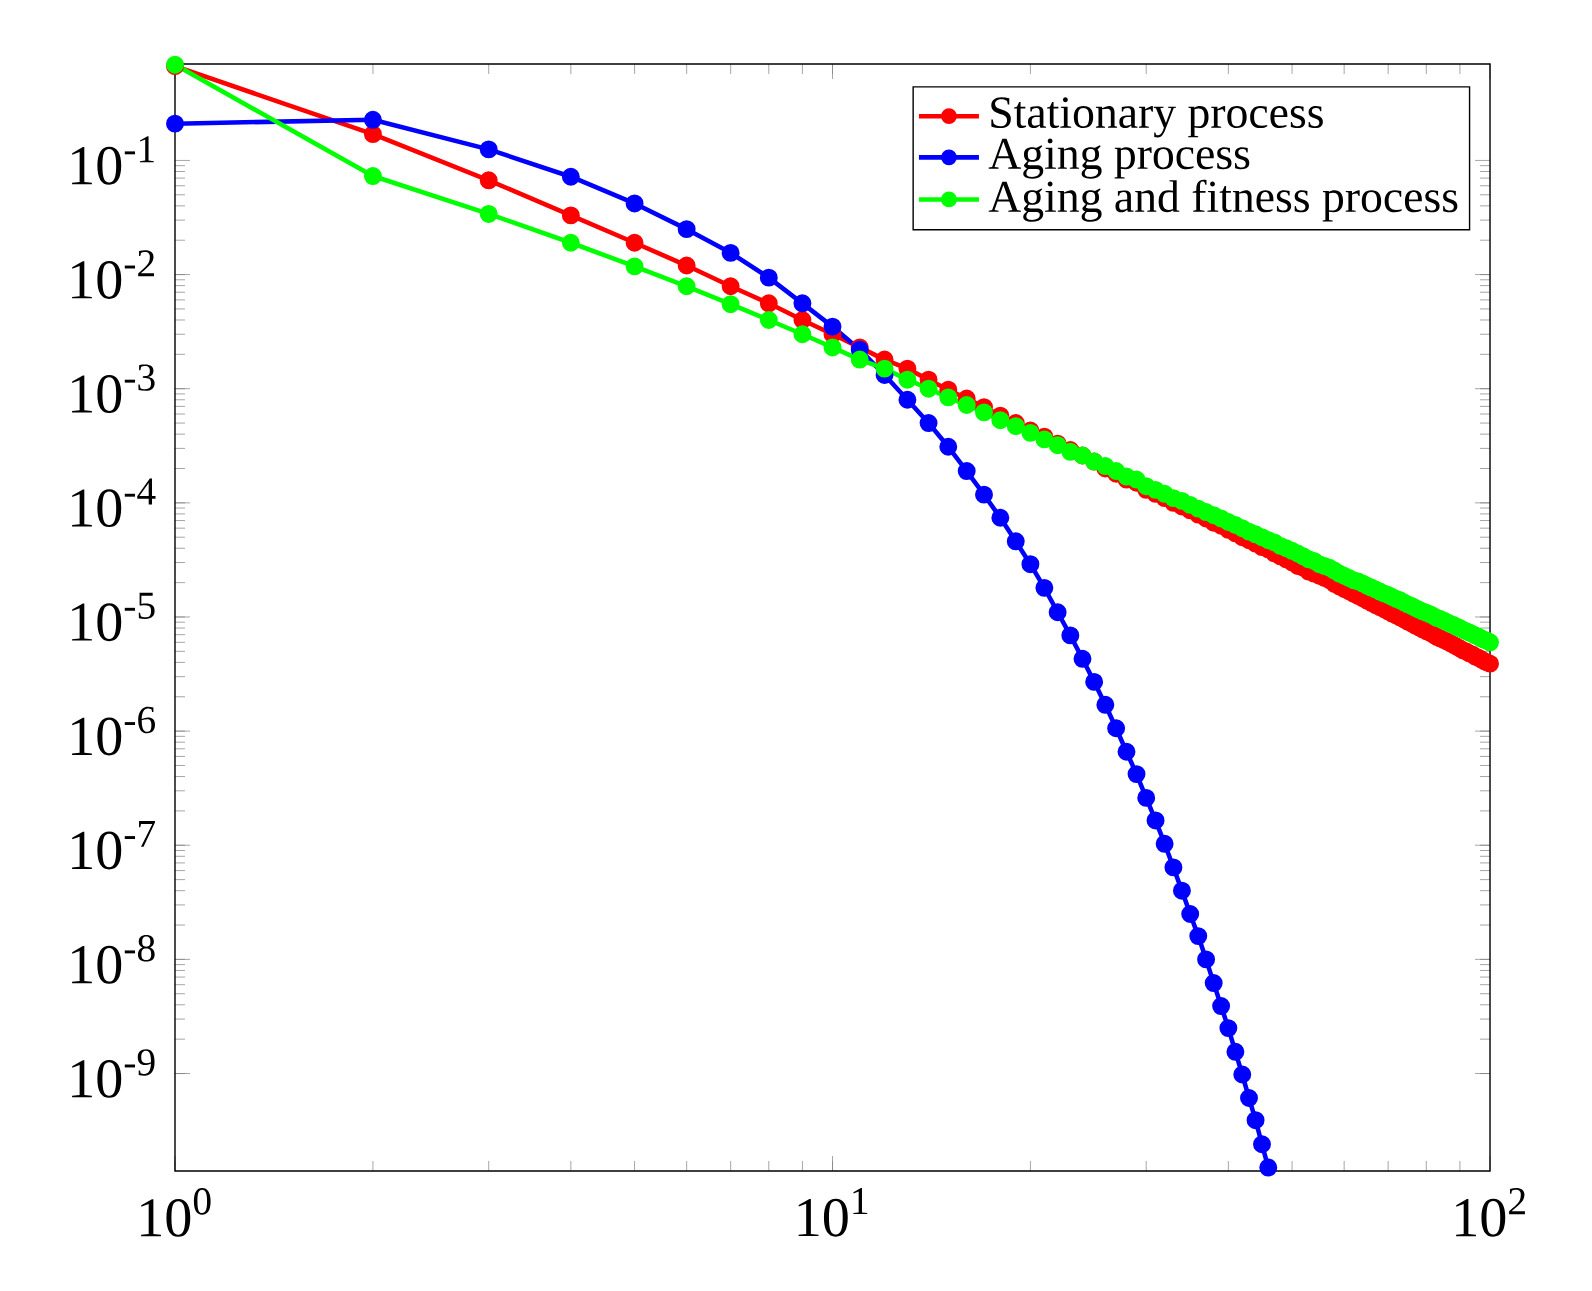 Image resolution: width=1592 pixels, height=1291 pixels. I want to click on y-tick-label: 10$^{-6}$, so click(113, 731).